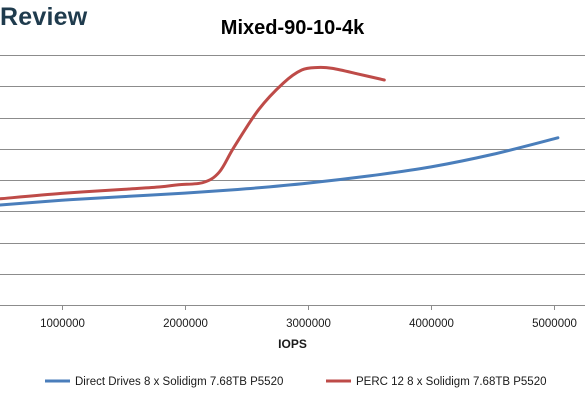  I want to click on x-tick-label: 2000000, so click(185, 324).